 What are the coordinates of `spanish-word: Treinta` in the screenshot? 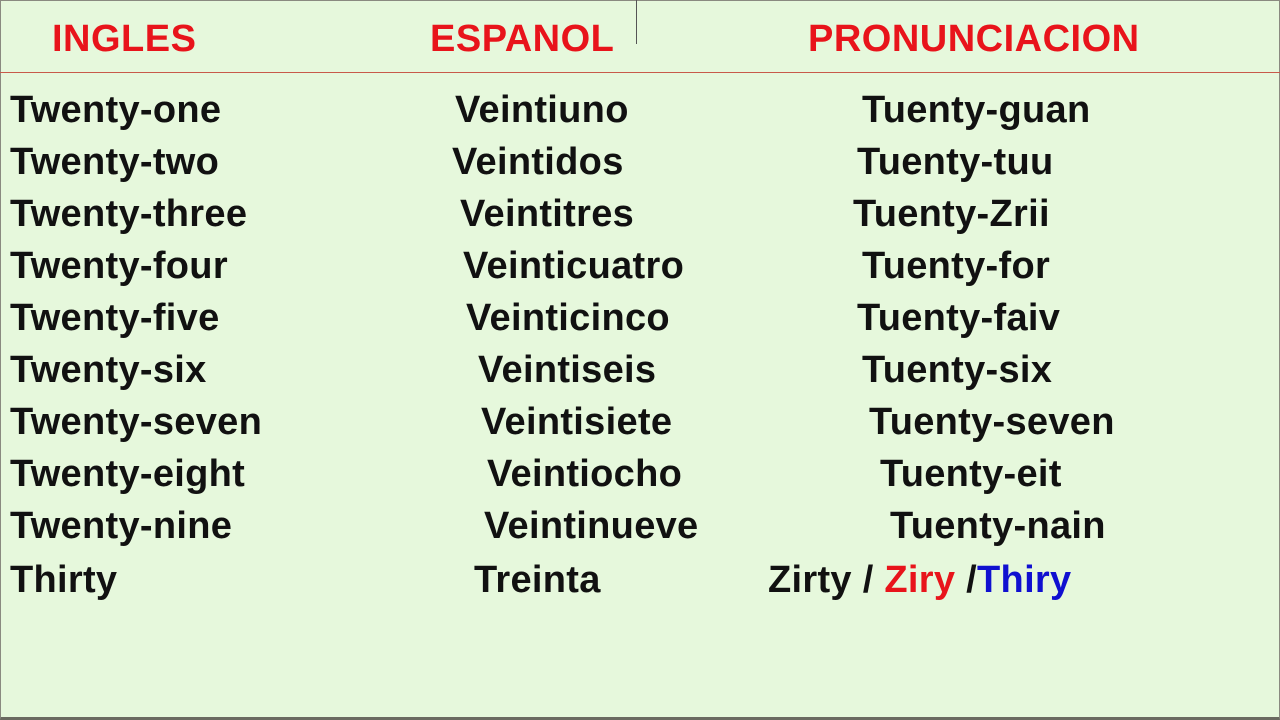 It's located at (537, 580).